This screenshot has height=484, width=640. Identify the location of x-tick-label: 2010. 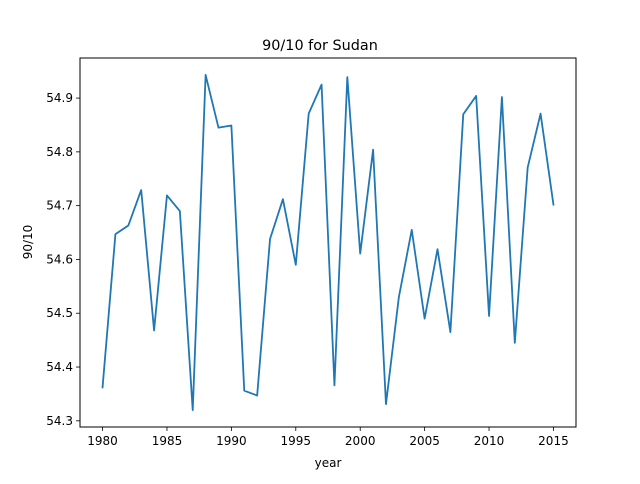
(489, 441).